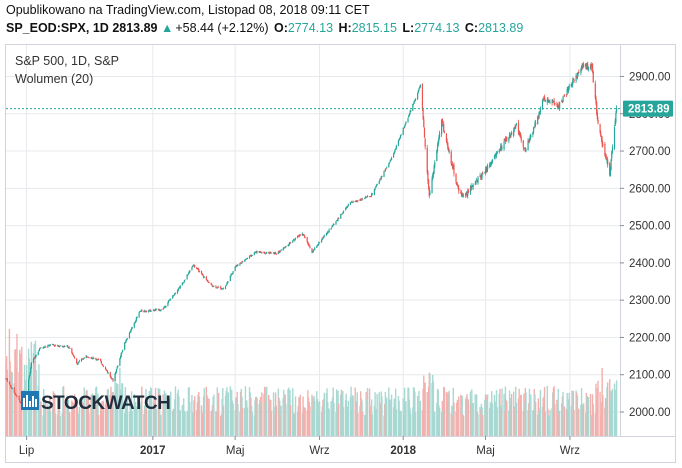  I want to click on high-value: 2815.15, so click(374, 28).